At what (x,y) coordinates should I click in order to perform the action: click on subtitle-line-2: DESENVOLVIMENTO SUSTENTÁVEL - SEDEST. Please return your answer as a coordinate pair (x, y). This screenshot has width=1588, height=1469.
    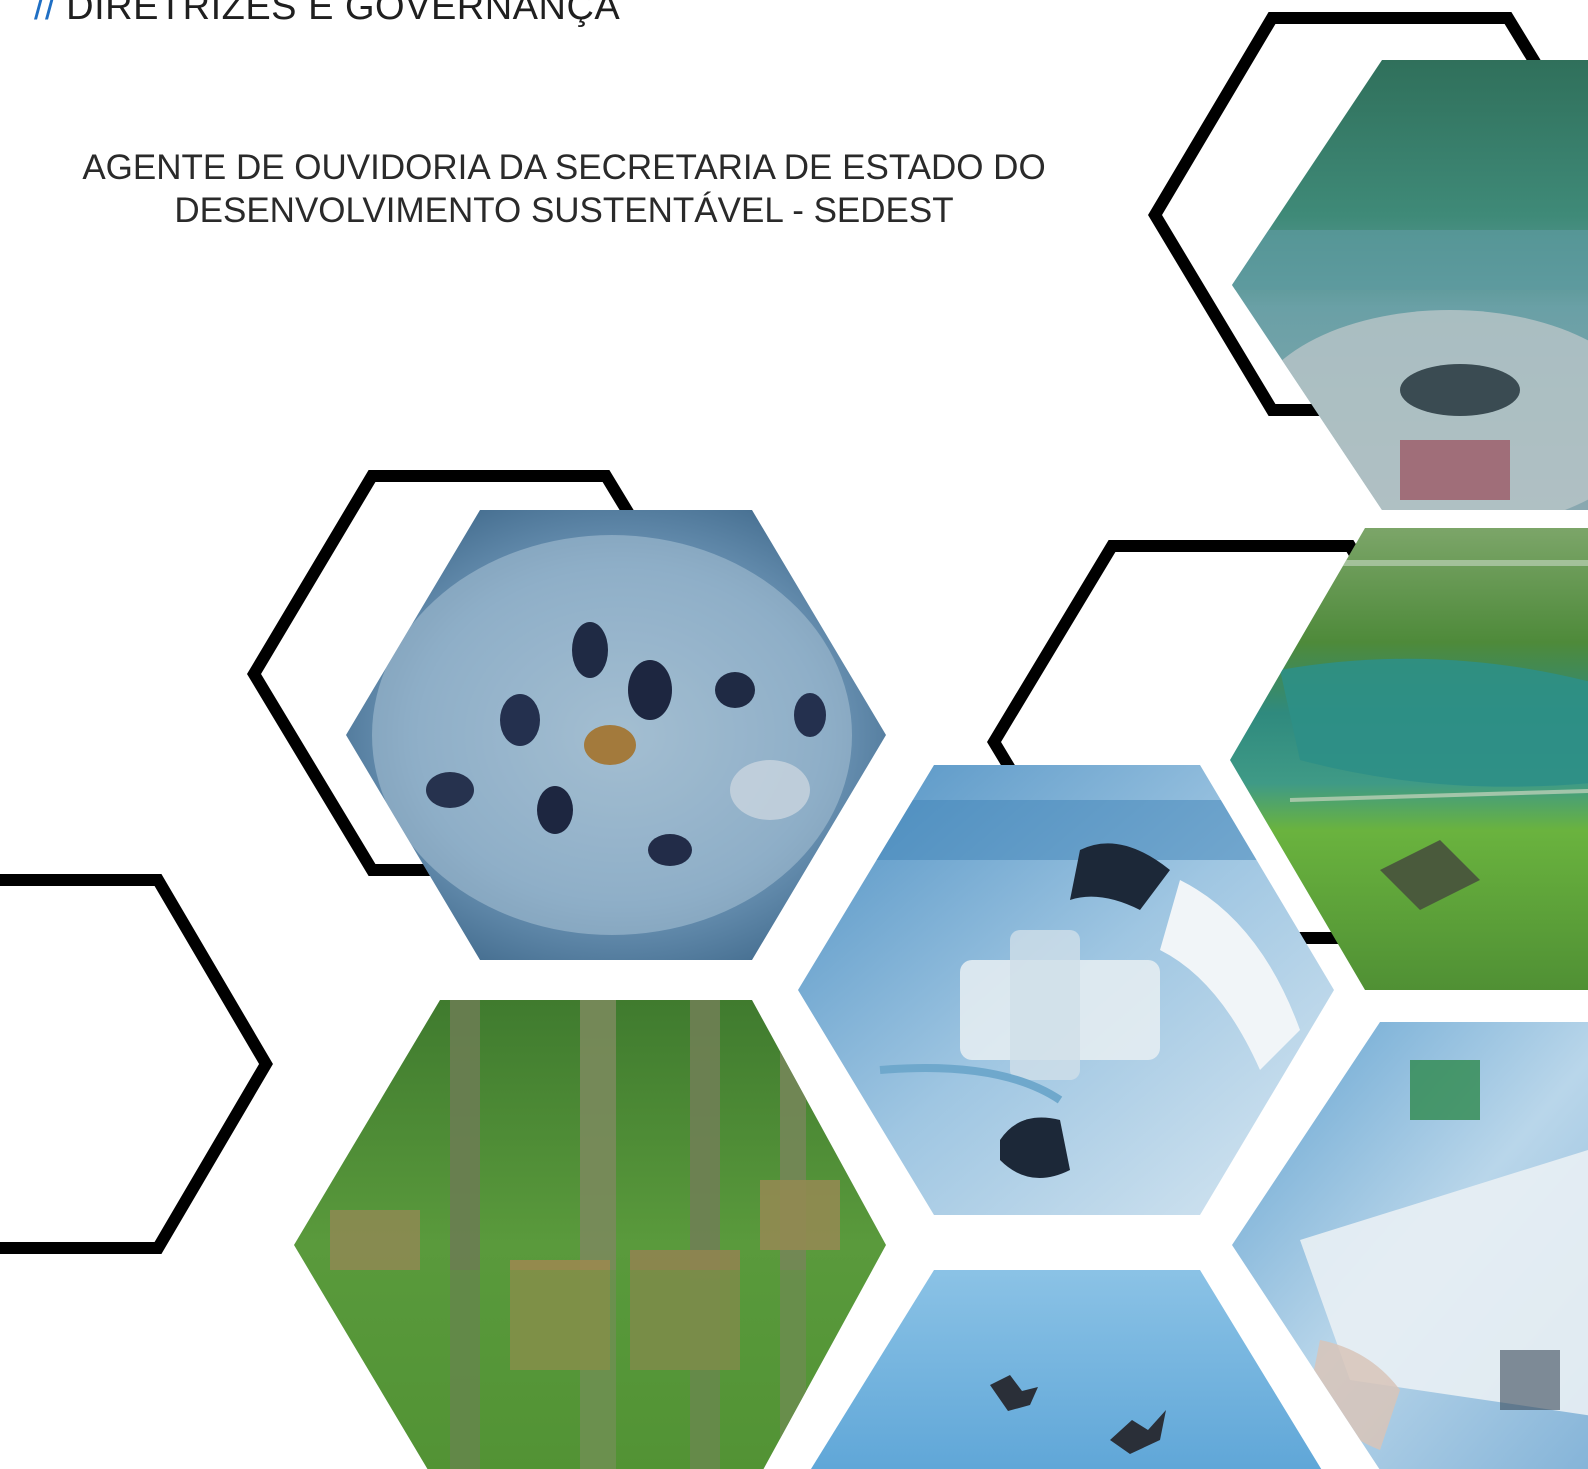
    Looking at the image, I should click on (564, 210).